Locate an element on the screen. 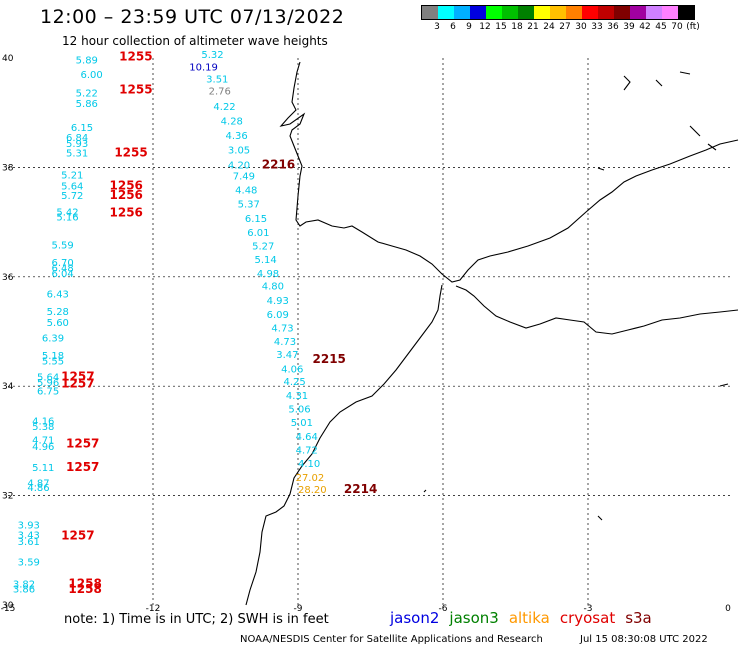  longitude-label: -6 is located at coordinates (443, 609).